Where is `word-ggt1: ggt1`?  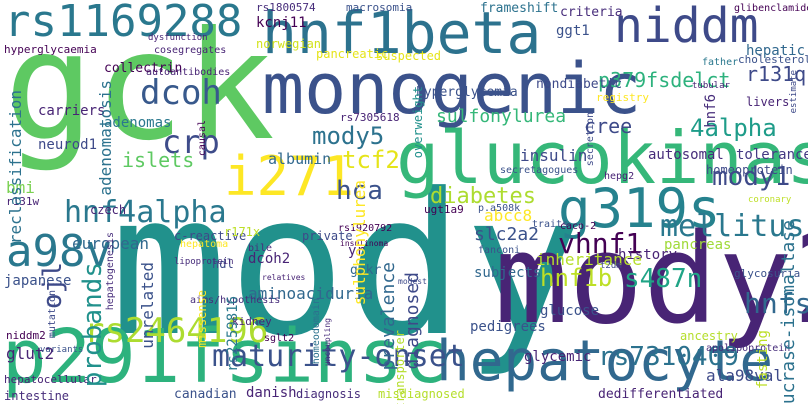
word-ggt1: ggt1 is located at coordinates (573, 31).